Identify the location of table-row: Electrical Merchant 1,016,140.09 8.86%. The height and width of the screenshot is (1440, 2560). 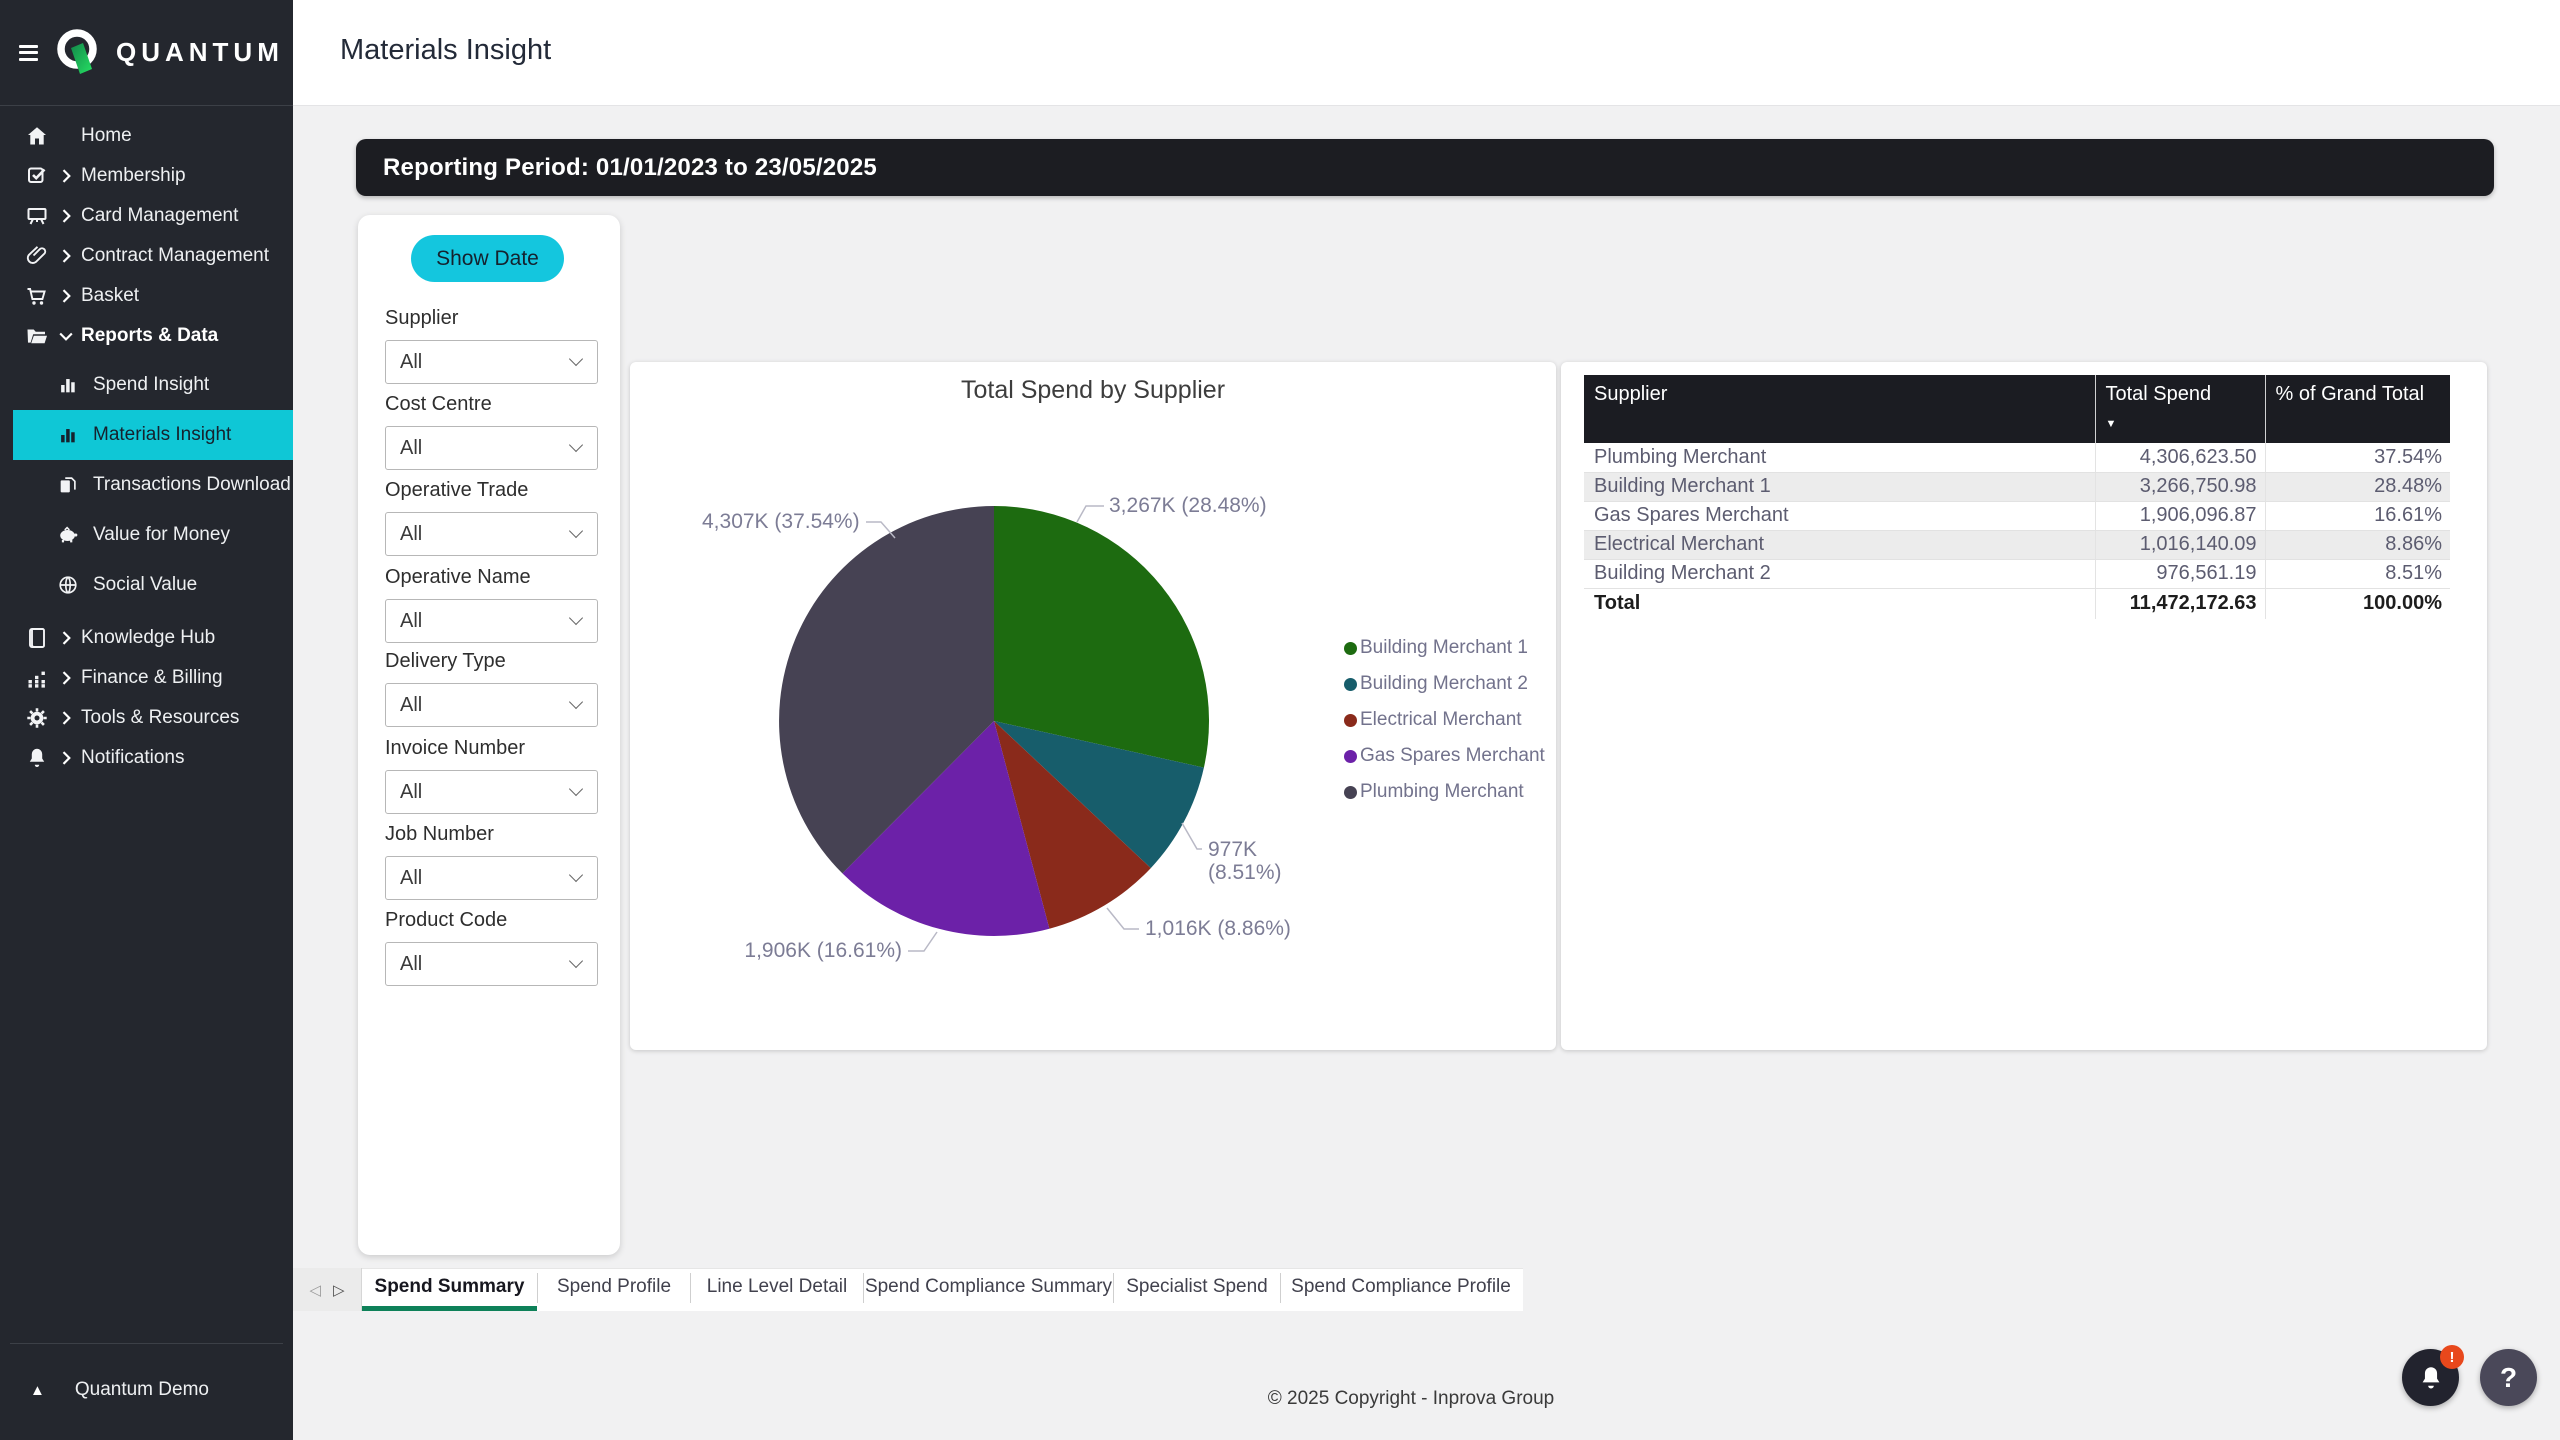
(2017, 545).